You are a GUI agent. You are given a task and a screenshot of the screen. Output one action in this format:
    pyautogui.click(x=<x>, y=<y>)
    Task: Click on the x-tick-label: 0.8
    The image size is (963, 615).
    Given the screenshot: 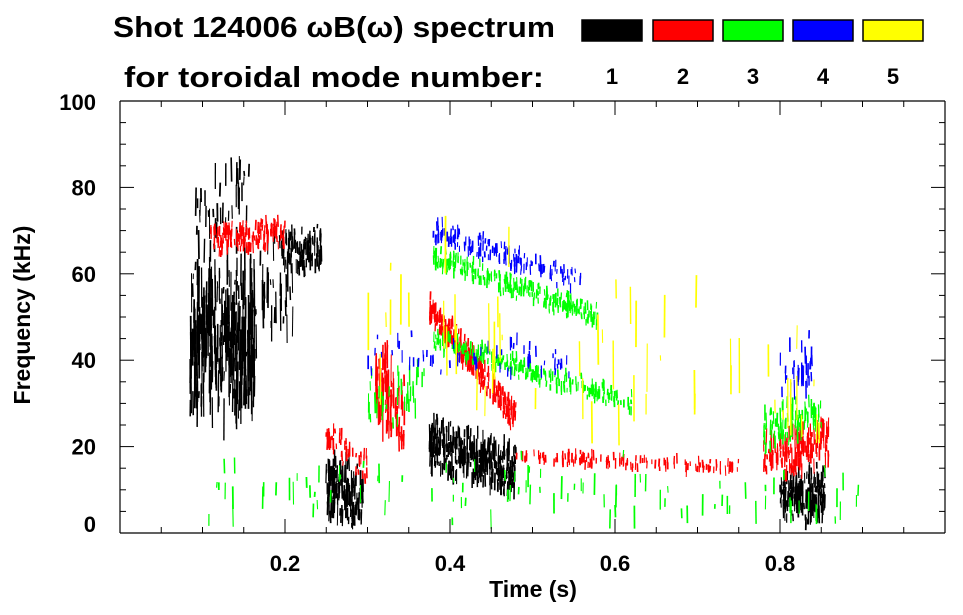 What is the action you would take?
    pyautogui.click(x=780, y=563)
    